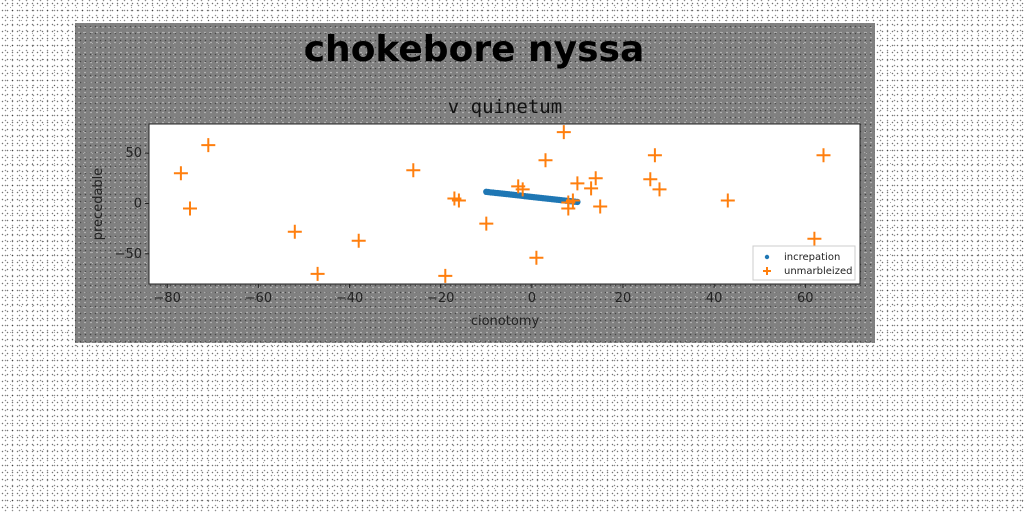  Describe the element at coordinates (138, 203) in the screenshot. I see `y-tick-label: 0` at that location.